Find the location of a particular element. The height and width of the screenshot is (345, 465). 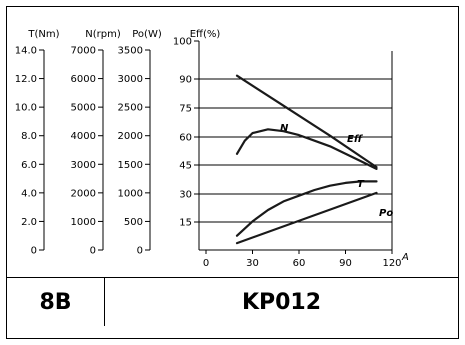

y-tick-label-2-6: 500 is located at coordinates (133, 222).